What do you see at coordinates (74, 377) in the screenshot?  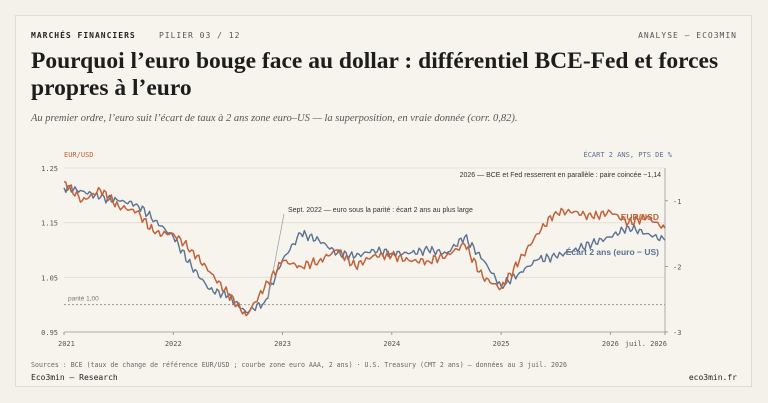 I see `brand-label: Eco3min — Research` at bounding box center [74, 377].